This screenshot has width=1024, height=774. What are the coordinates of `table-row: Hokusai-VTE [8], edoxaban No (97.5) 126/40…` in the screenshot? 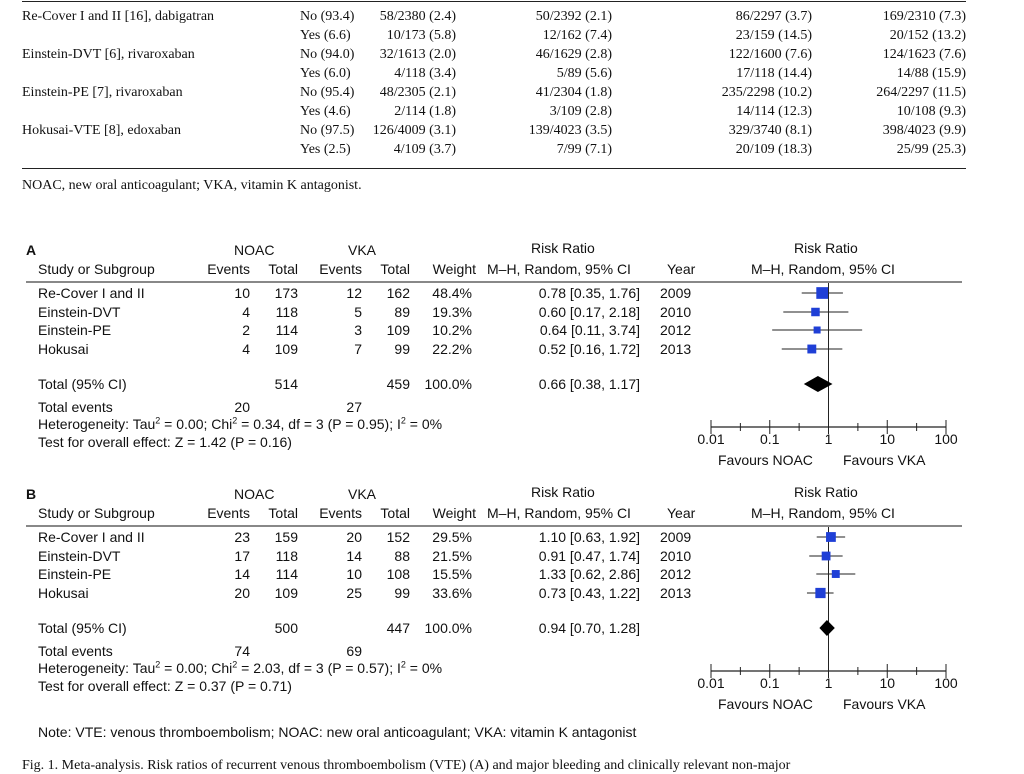 It's located at (494, 132).